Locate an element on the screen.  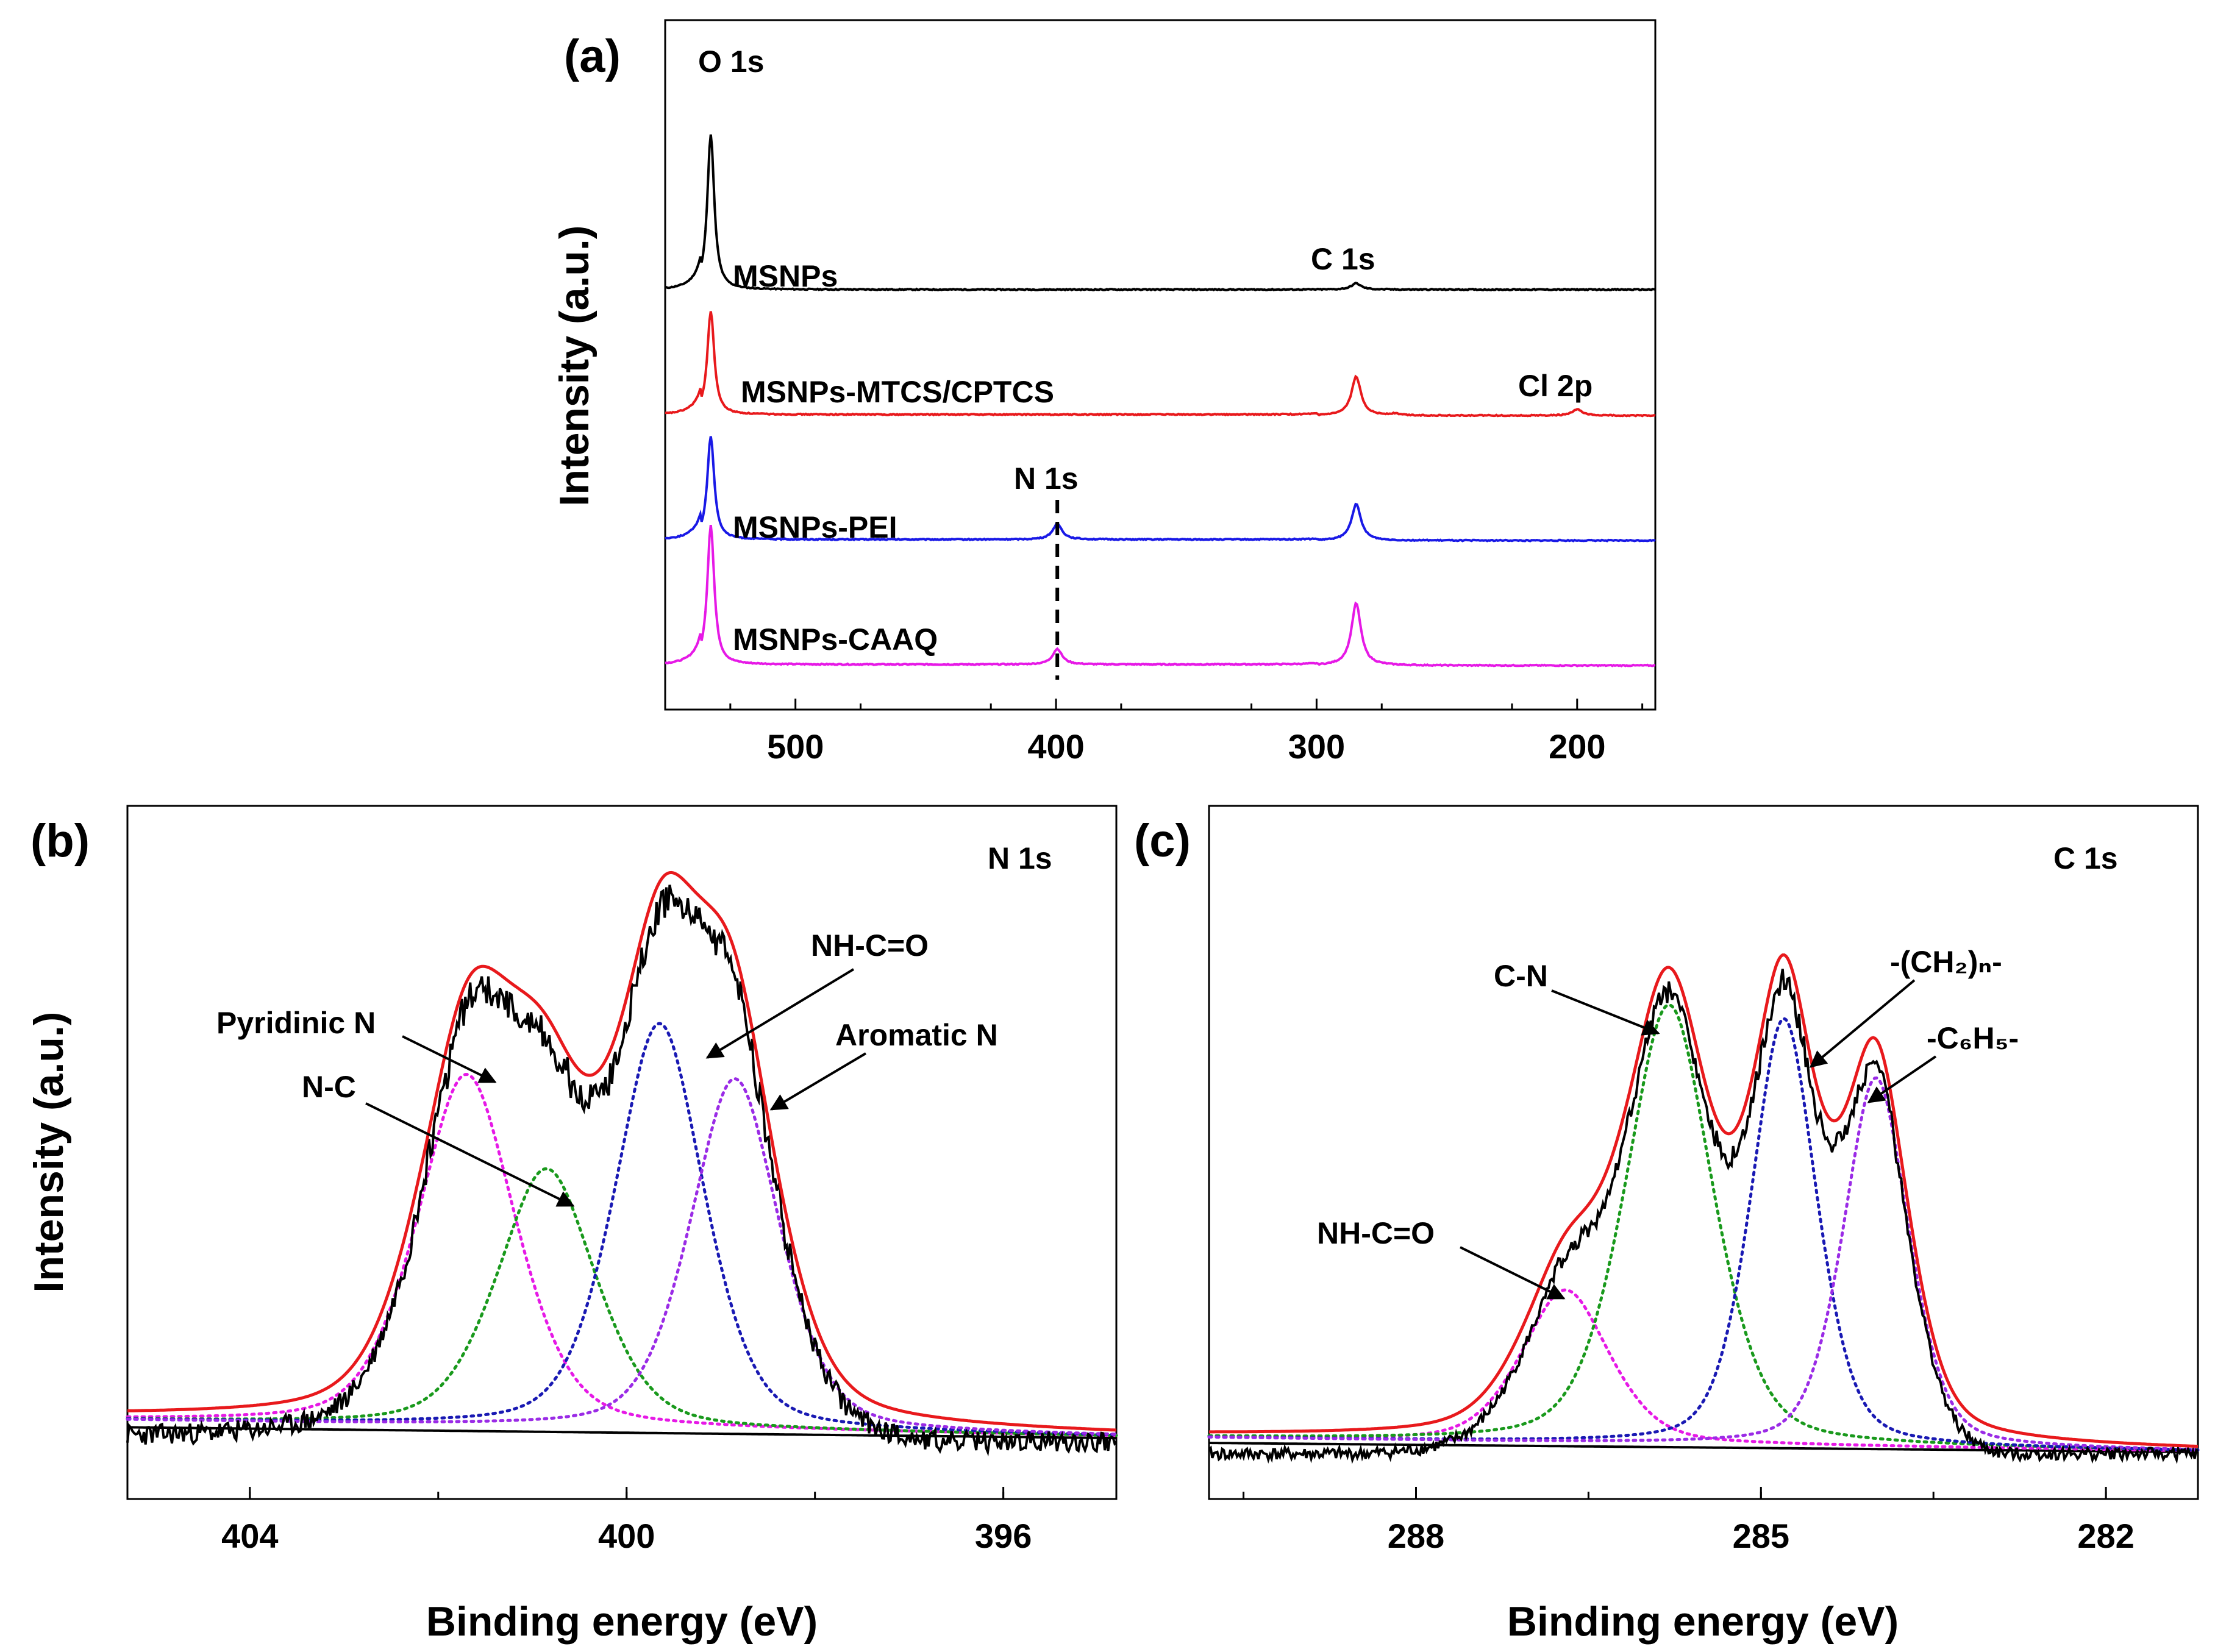
c-component-c-h is located at coordinates (1703, 1263).